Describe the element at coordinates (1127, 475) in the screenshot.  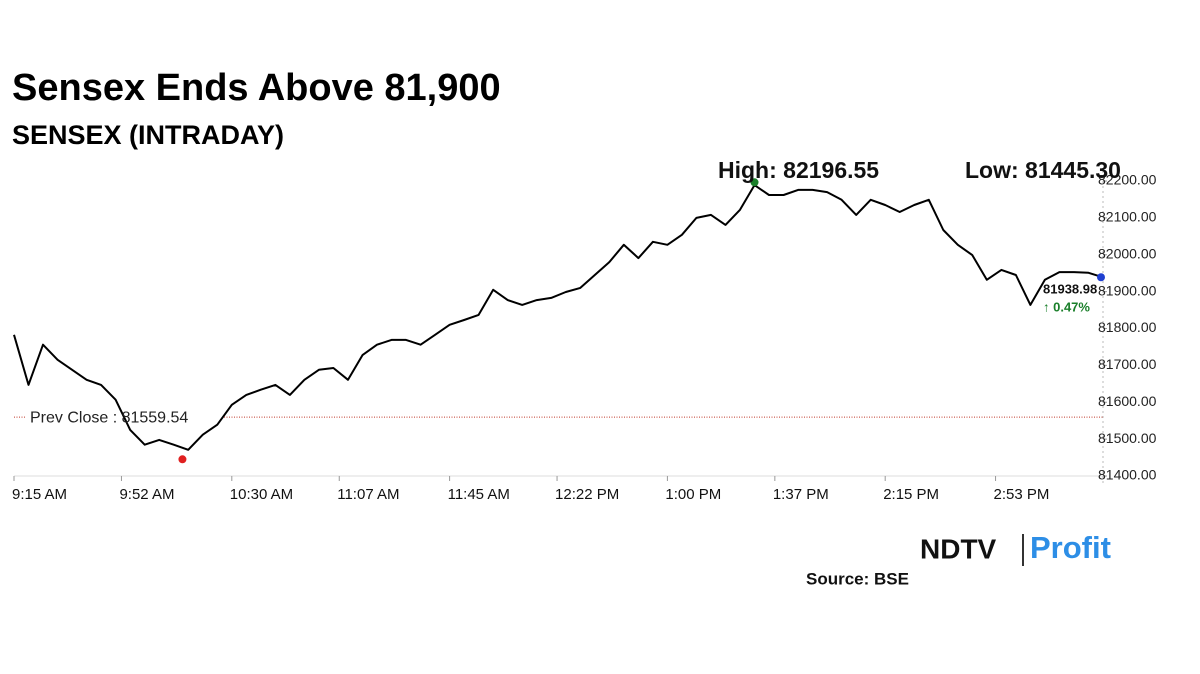
I see `y-tick-label: 81400.00` at that location.